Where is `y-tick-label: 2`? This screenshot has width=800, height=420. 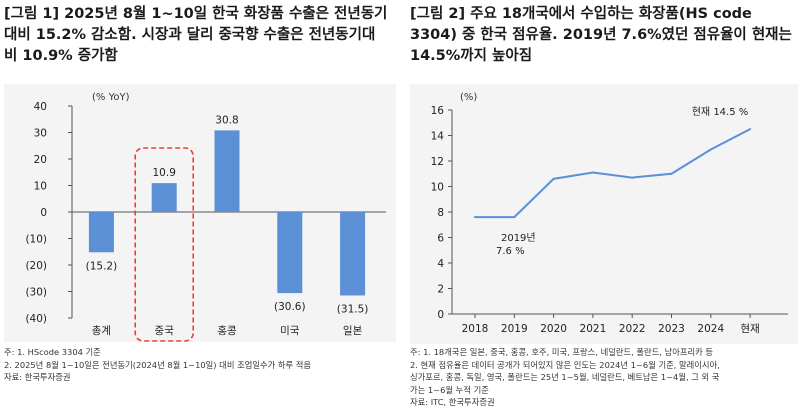 y-tick-label: 2 is located at coordinates (440, 290).